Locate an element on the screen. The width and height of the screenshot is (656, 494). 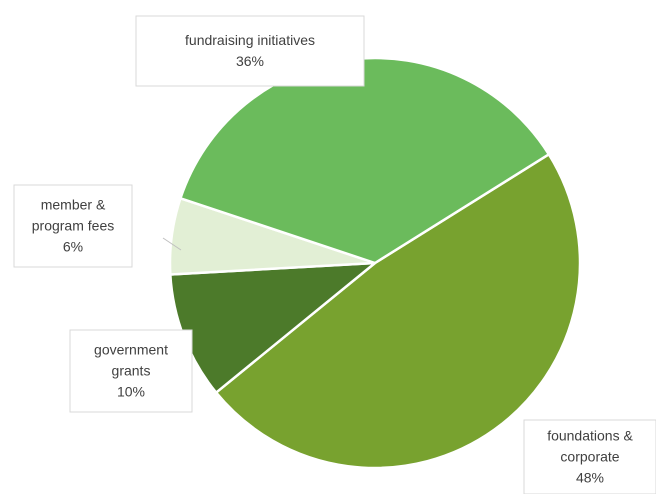
leader-line is located at coordinates (172, 244).